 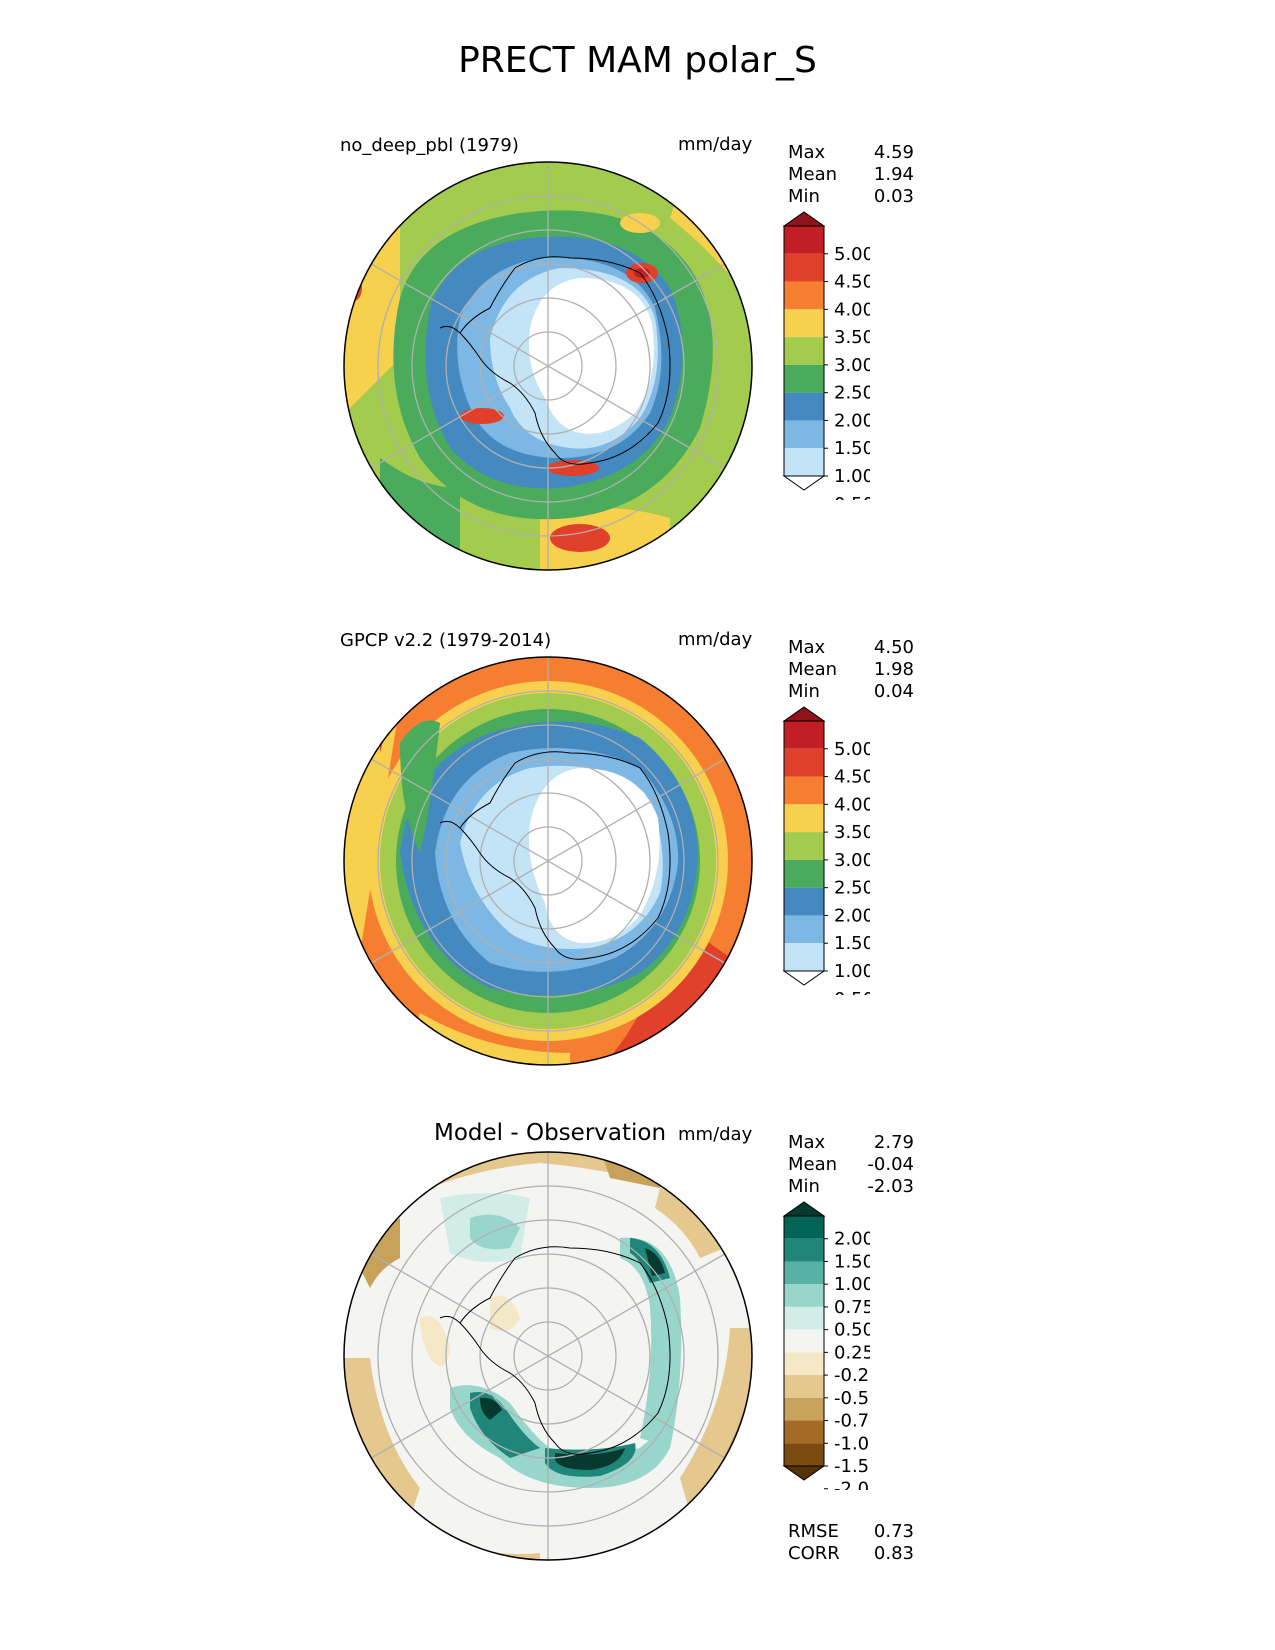 I want to click on polar-map-reference, so click(x=548, y=861).